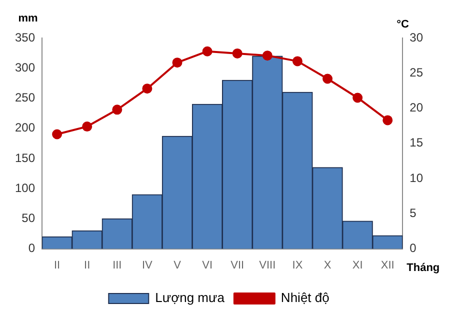 This screenshot has height=323, width=474. Describe the element at coordinates (148, 265) in the screenshot. I see `x-tick-label: IV` at that location.